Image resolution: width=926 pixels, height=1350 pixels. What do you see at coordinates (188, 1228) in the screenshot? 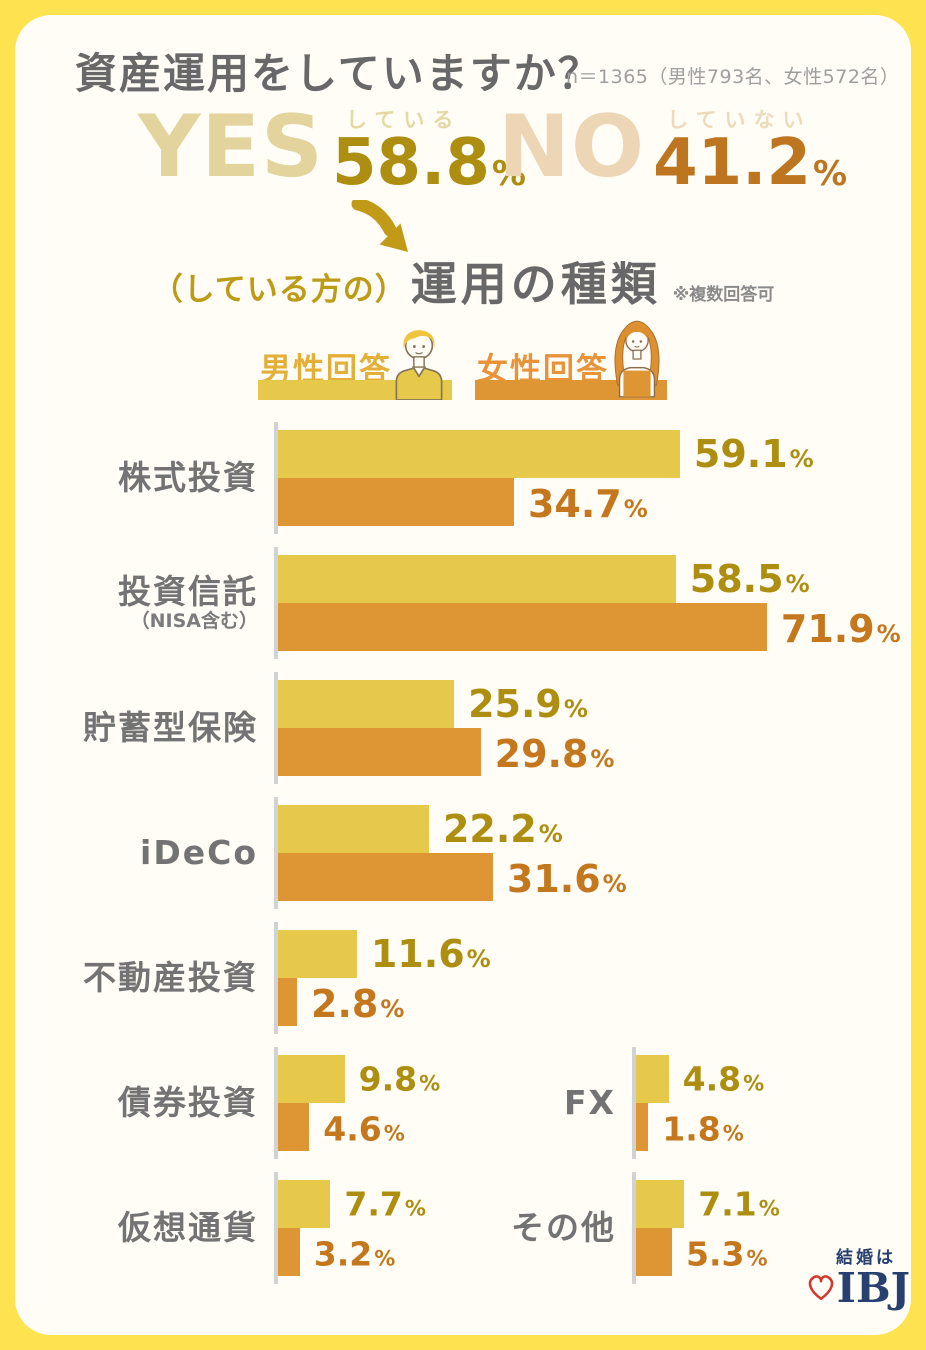
I see `category-label: 仮想通貨` at bounding box center [188, 1228].